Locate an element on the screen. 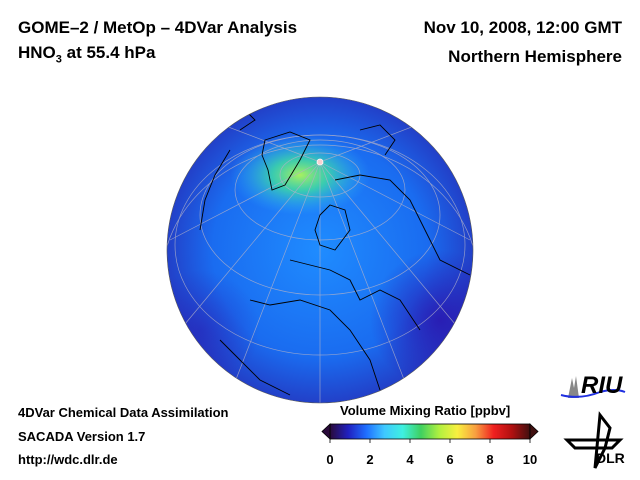  colorbar-tick-label: 2 is located at coordinates (370, 459).